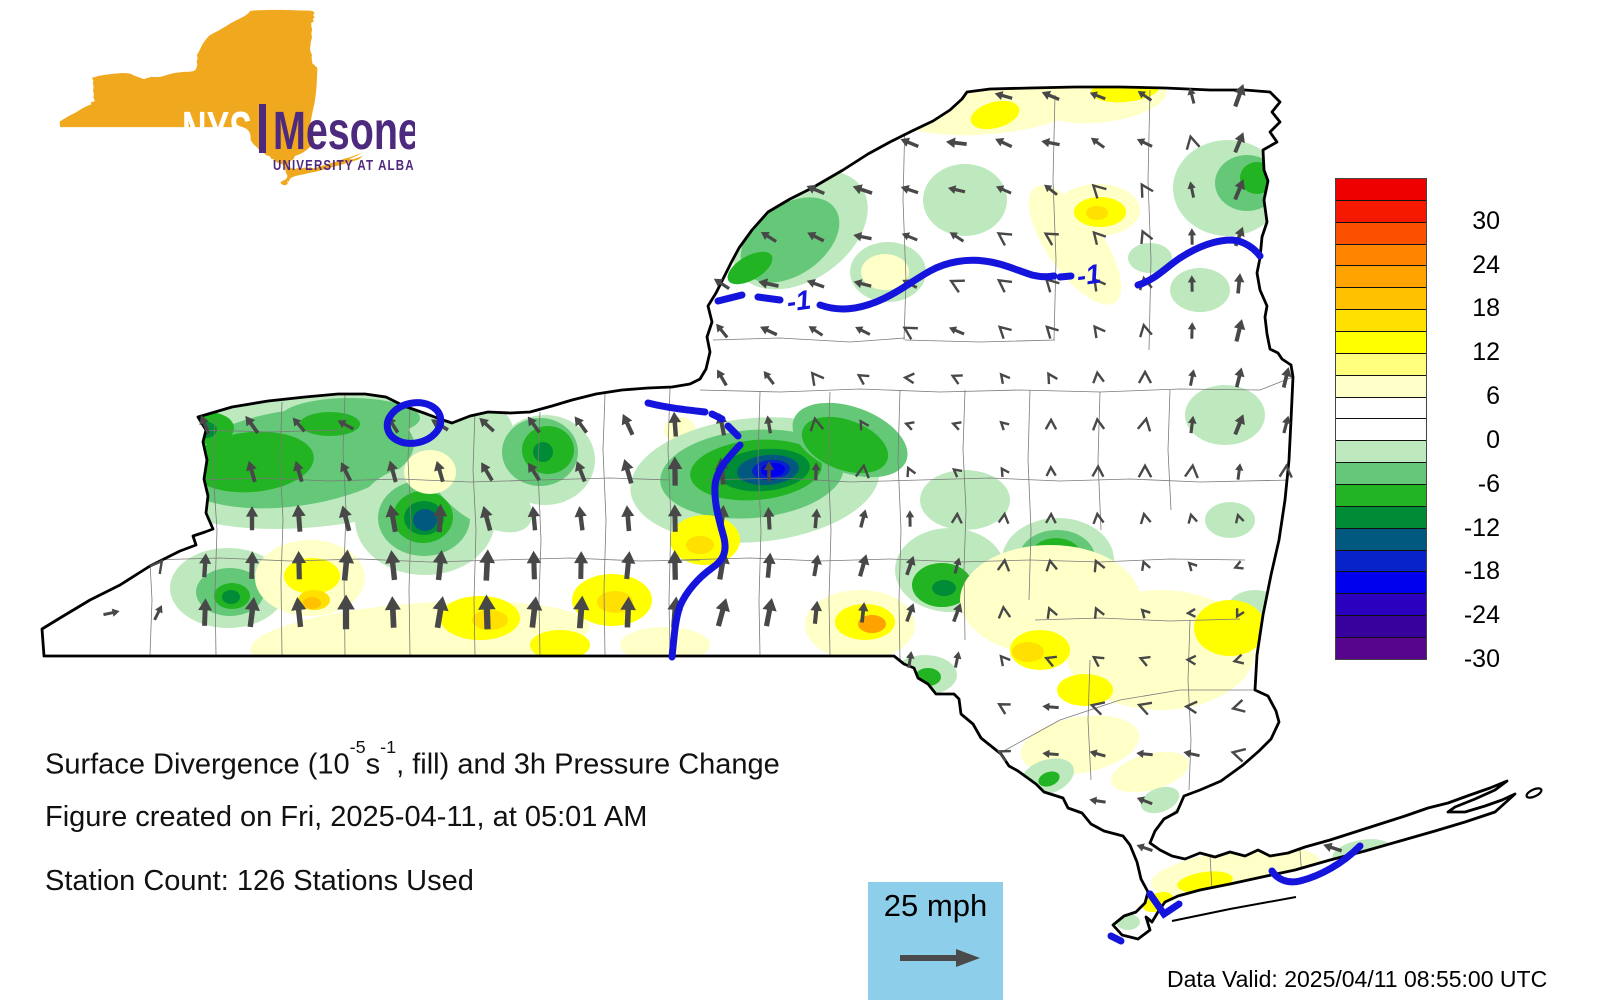 This screenshot has width=1600, height=1000. What do you see at coordinates (1493, 396) in the screenshot?
I see `colorbar-tick-label: 6` at bounding box center [1493, 396].